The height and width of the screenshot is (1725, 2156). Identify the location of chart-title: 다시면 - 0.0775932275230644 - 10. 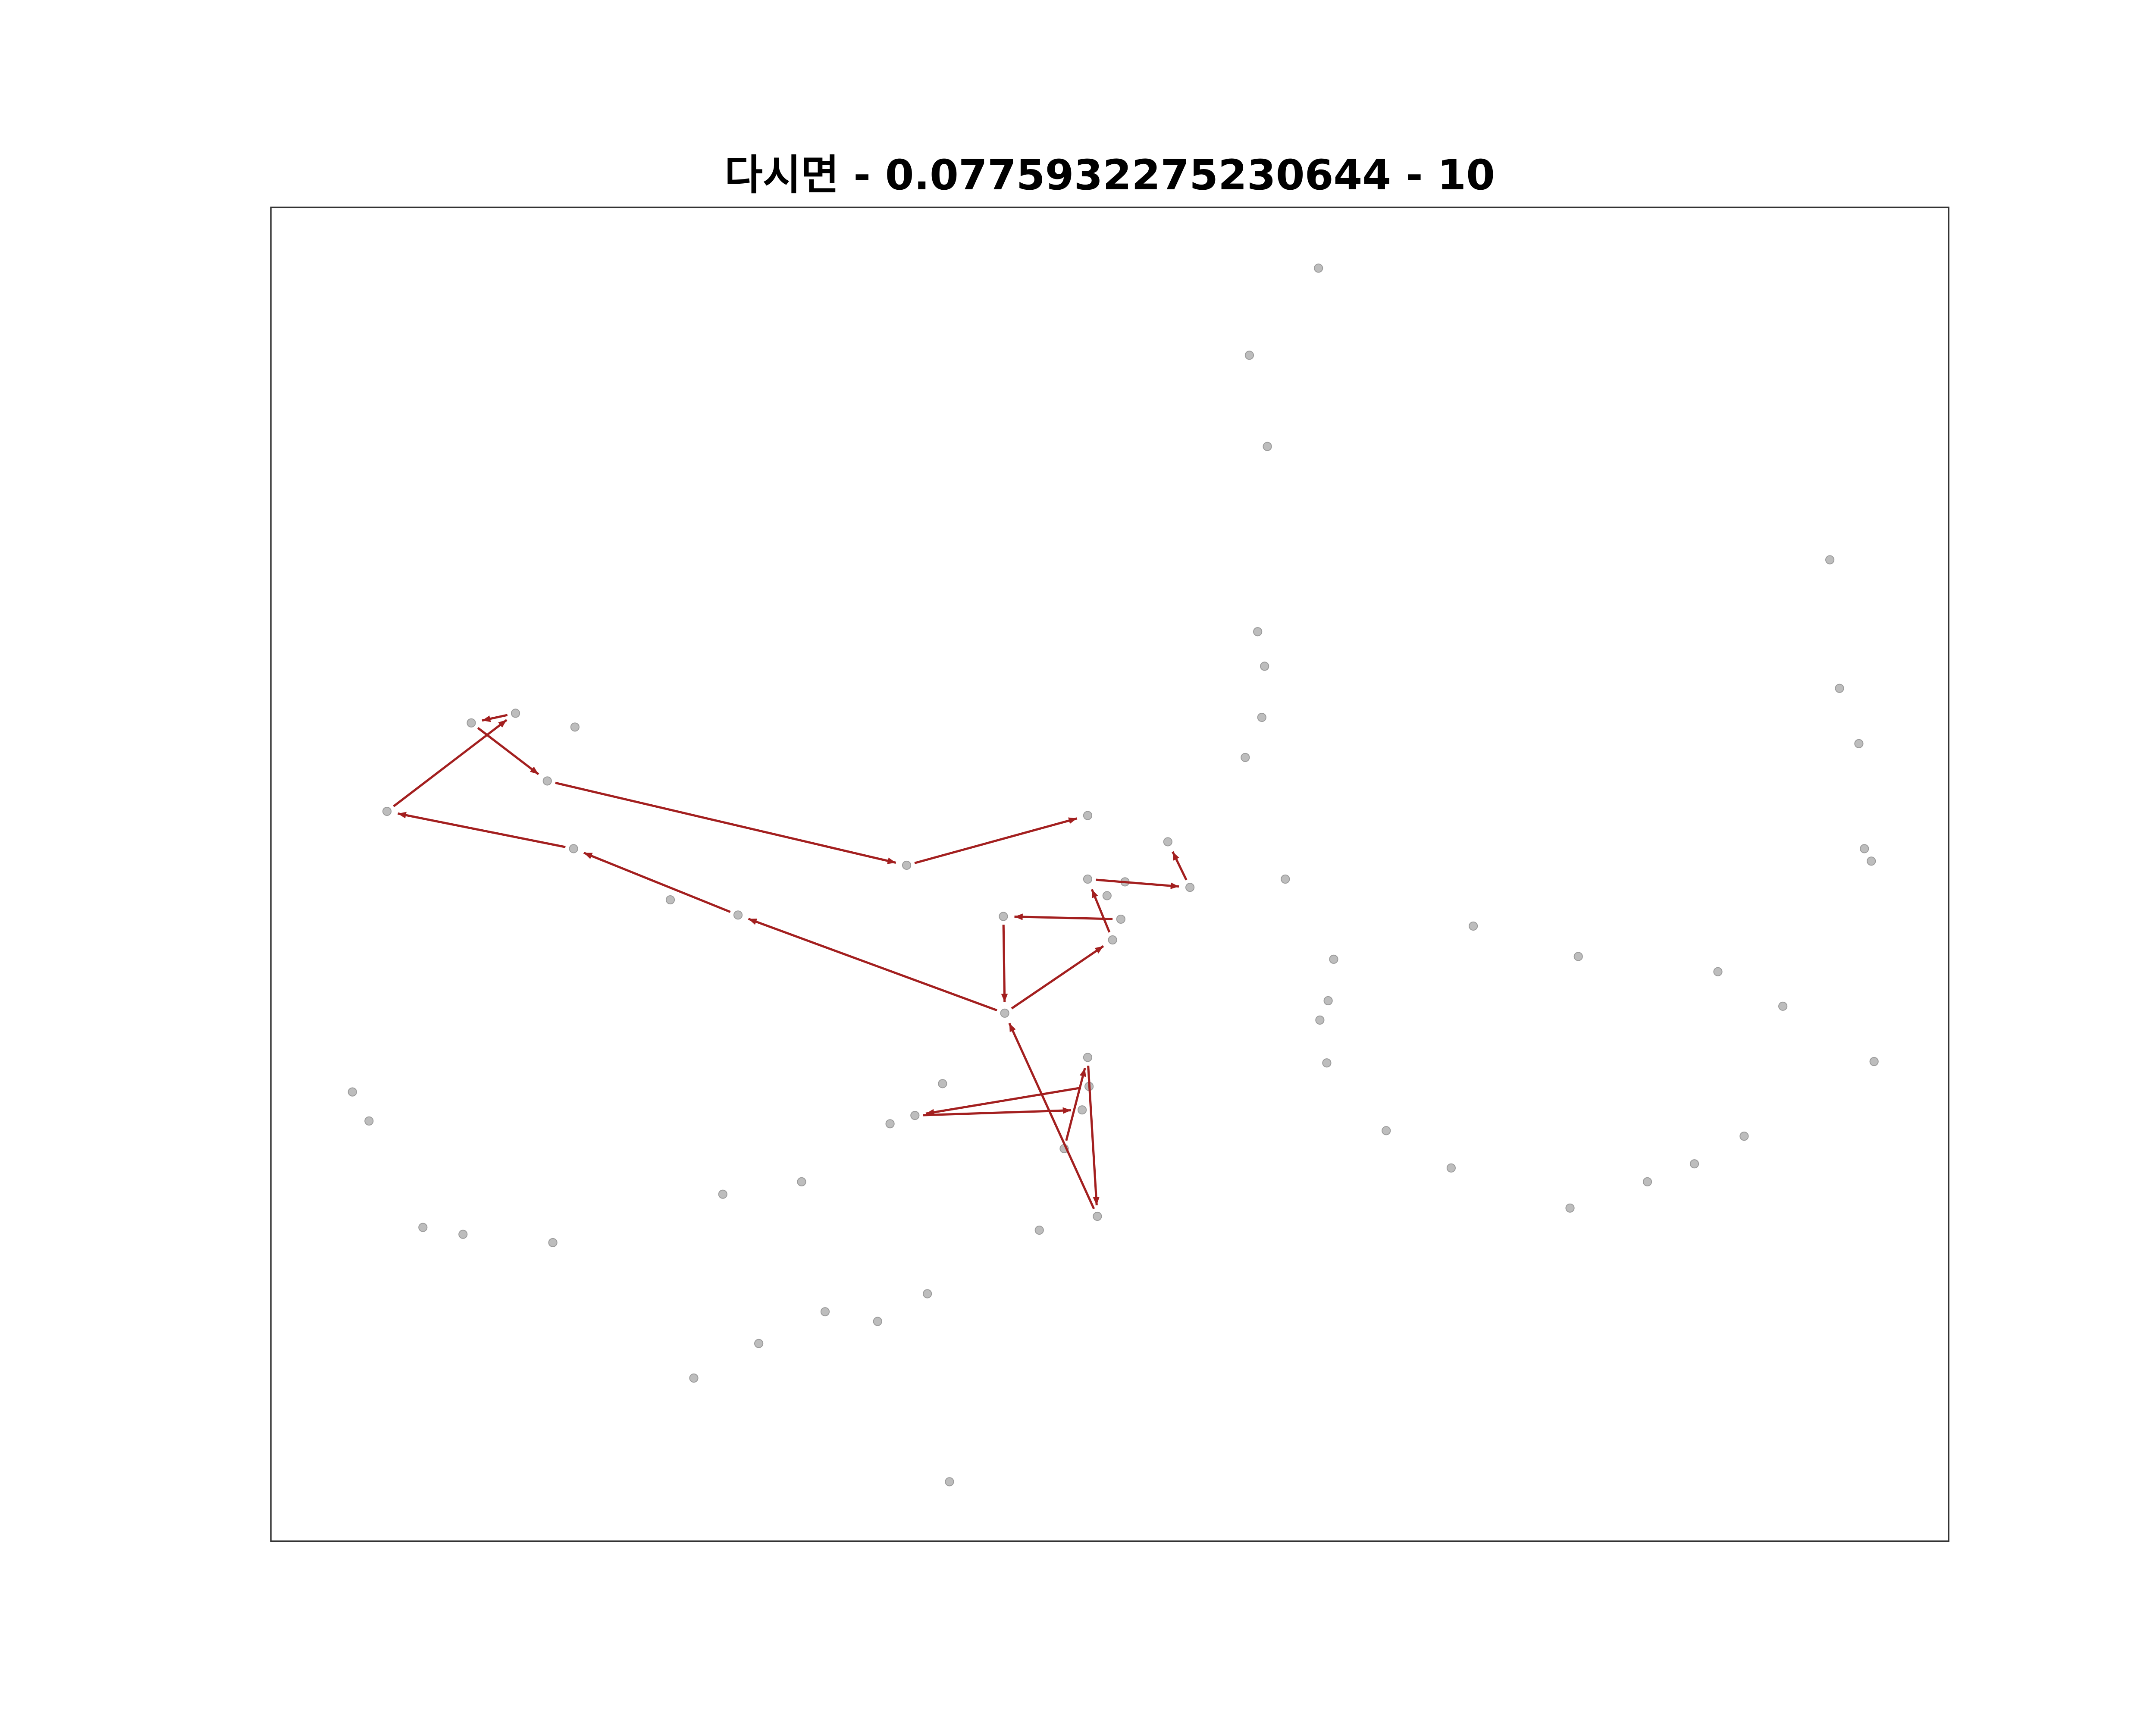
(1109, 175).